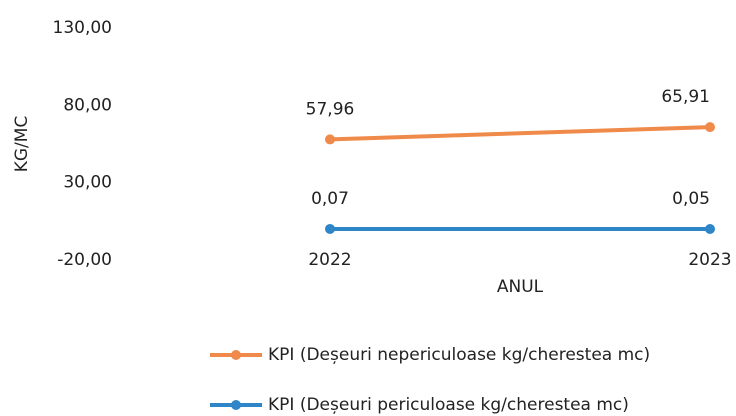 Image resolution: width=736 pixels, height=416 pixels. Describe the element at coordinates (709, 260) in the screenshot. I see `x-tick-label: 2023` at that location.